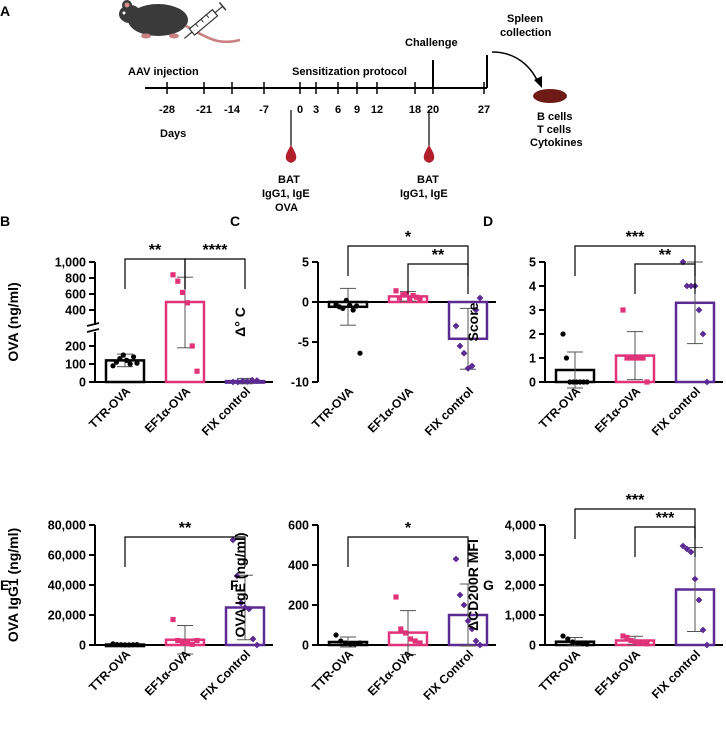 Image resolution: width=726 pixels, height=737 pixels. What do you see at coordinates (163, 72) in the screenshot?
I see `aav-injection-label: AAV injection` at bounding box center [163, 72].